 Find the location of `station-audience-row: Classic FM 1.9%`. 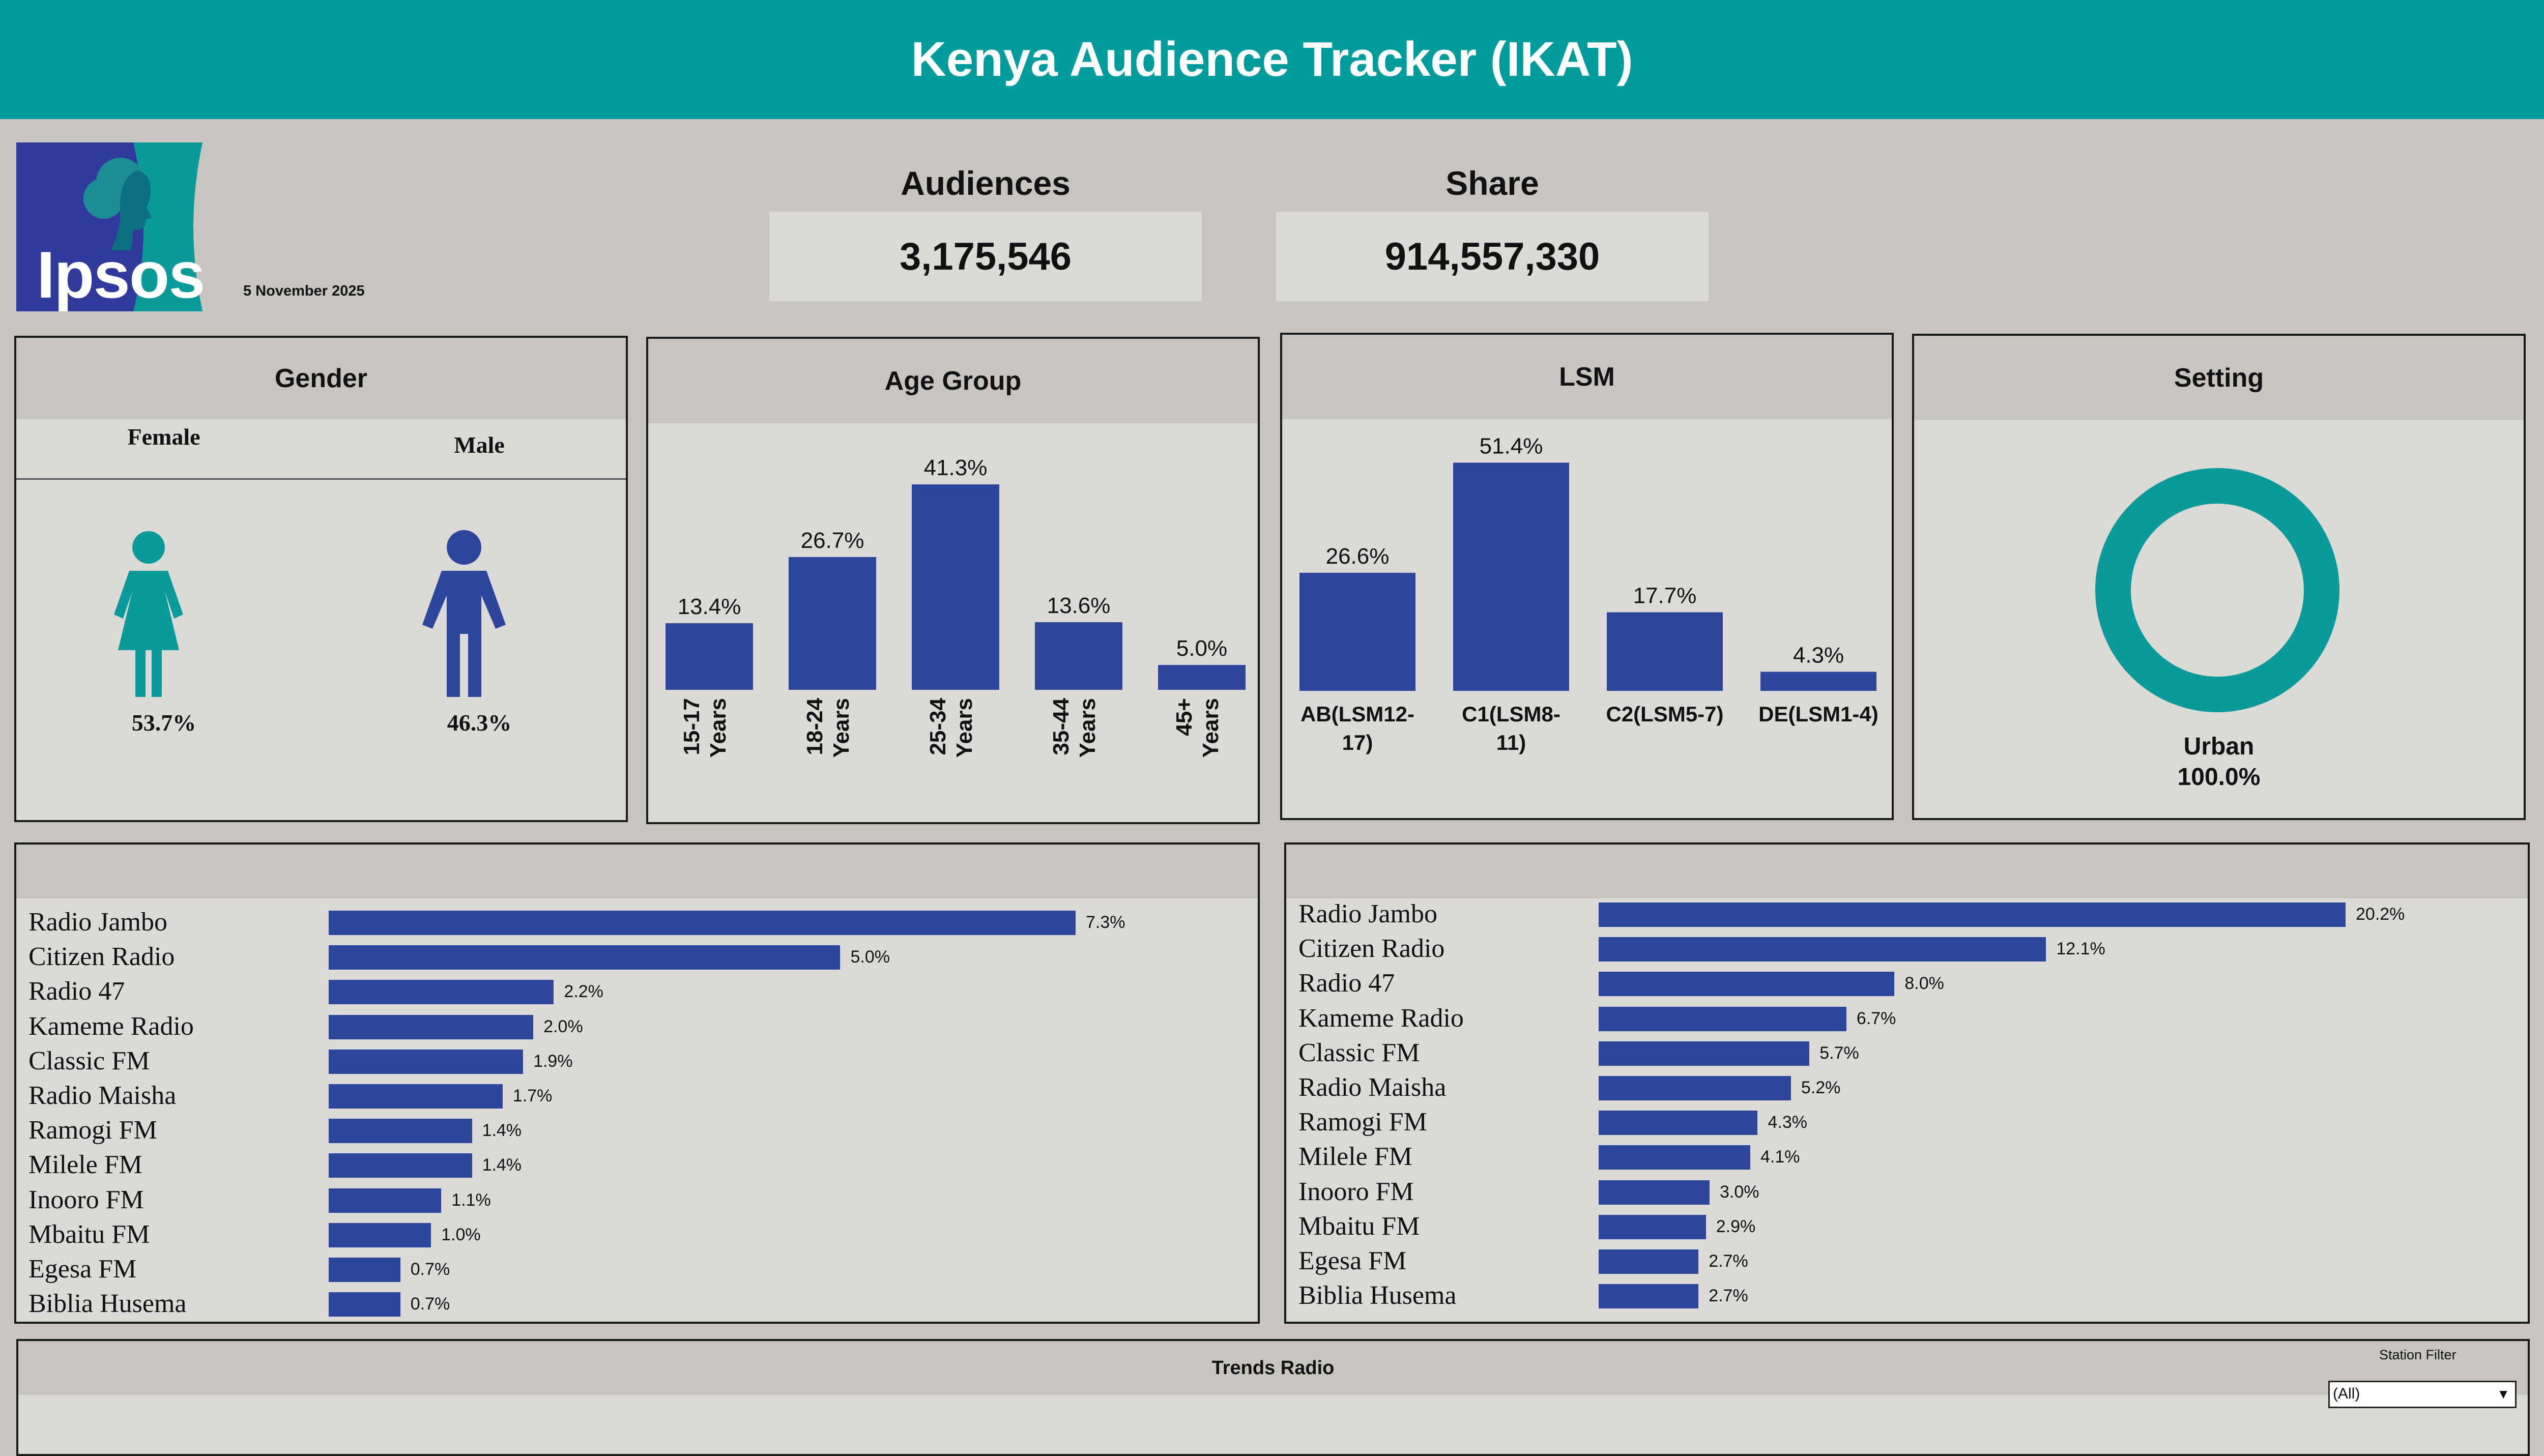

station-audience-row: Classic FM 1.9% is located at coordinates (626, 1061).